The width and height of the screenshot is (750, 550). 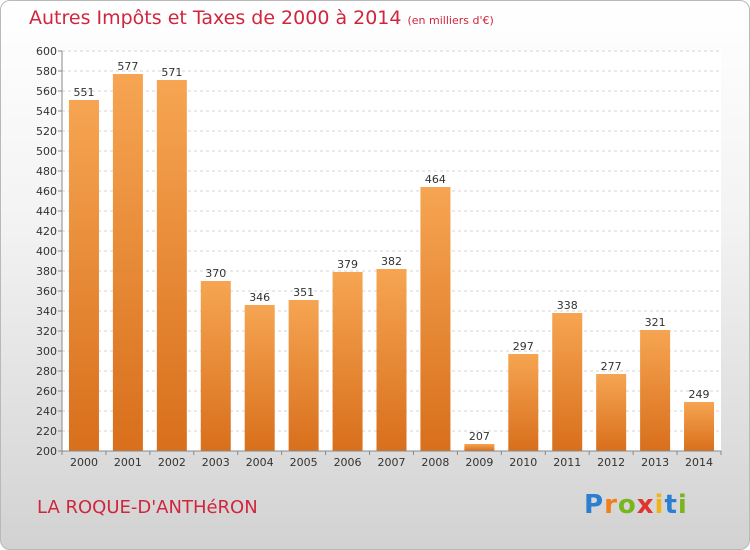 I want to click on data-label: 249, so click(x=699, y=394).